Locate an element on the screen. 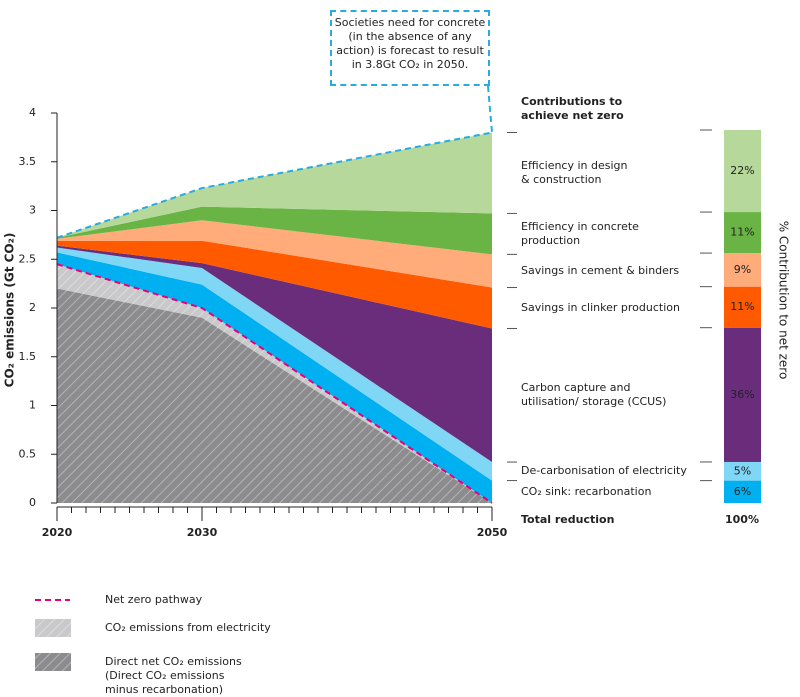  y-tick-label: 0 is located at coordinates (32, 502).